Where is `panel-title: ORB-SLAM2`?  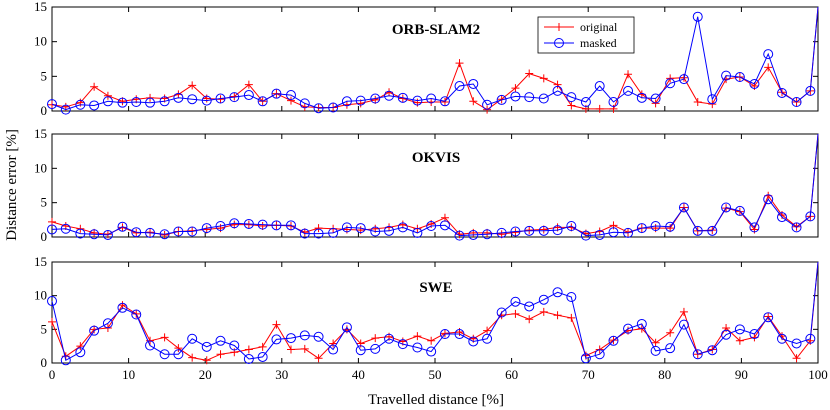 panel-title: ORB-SLAM2 is located at coordinates (436, 30).